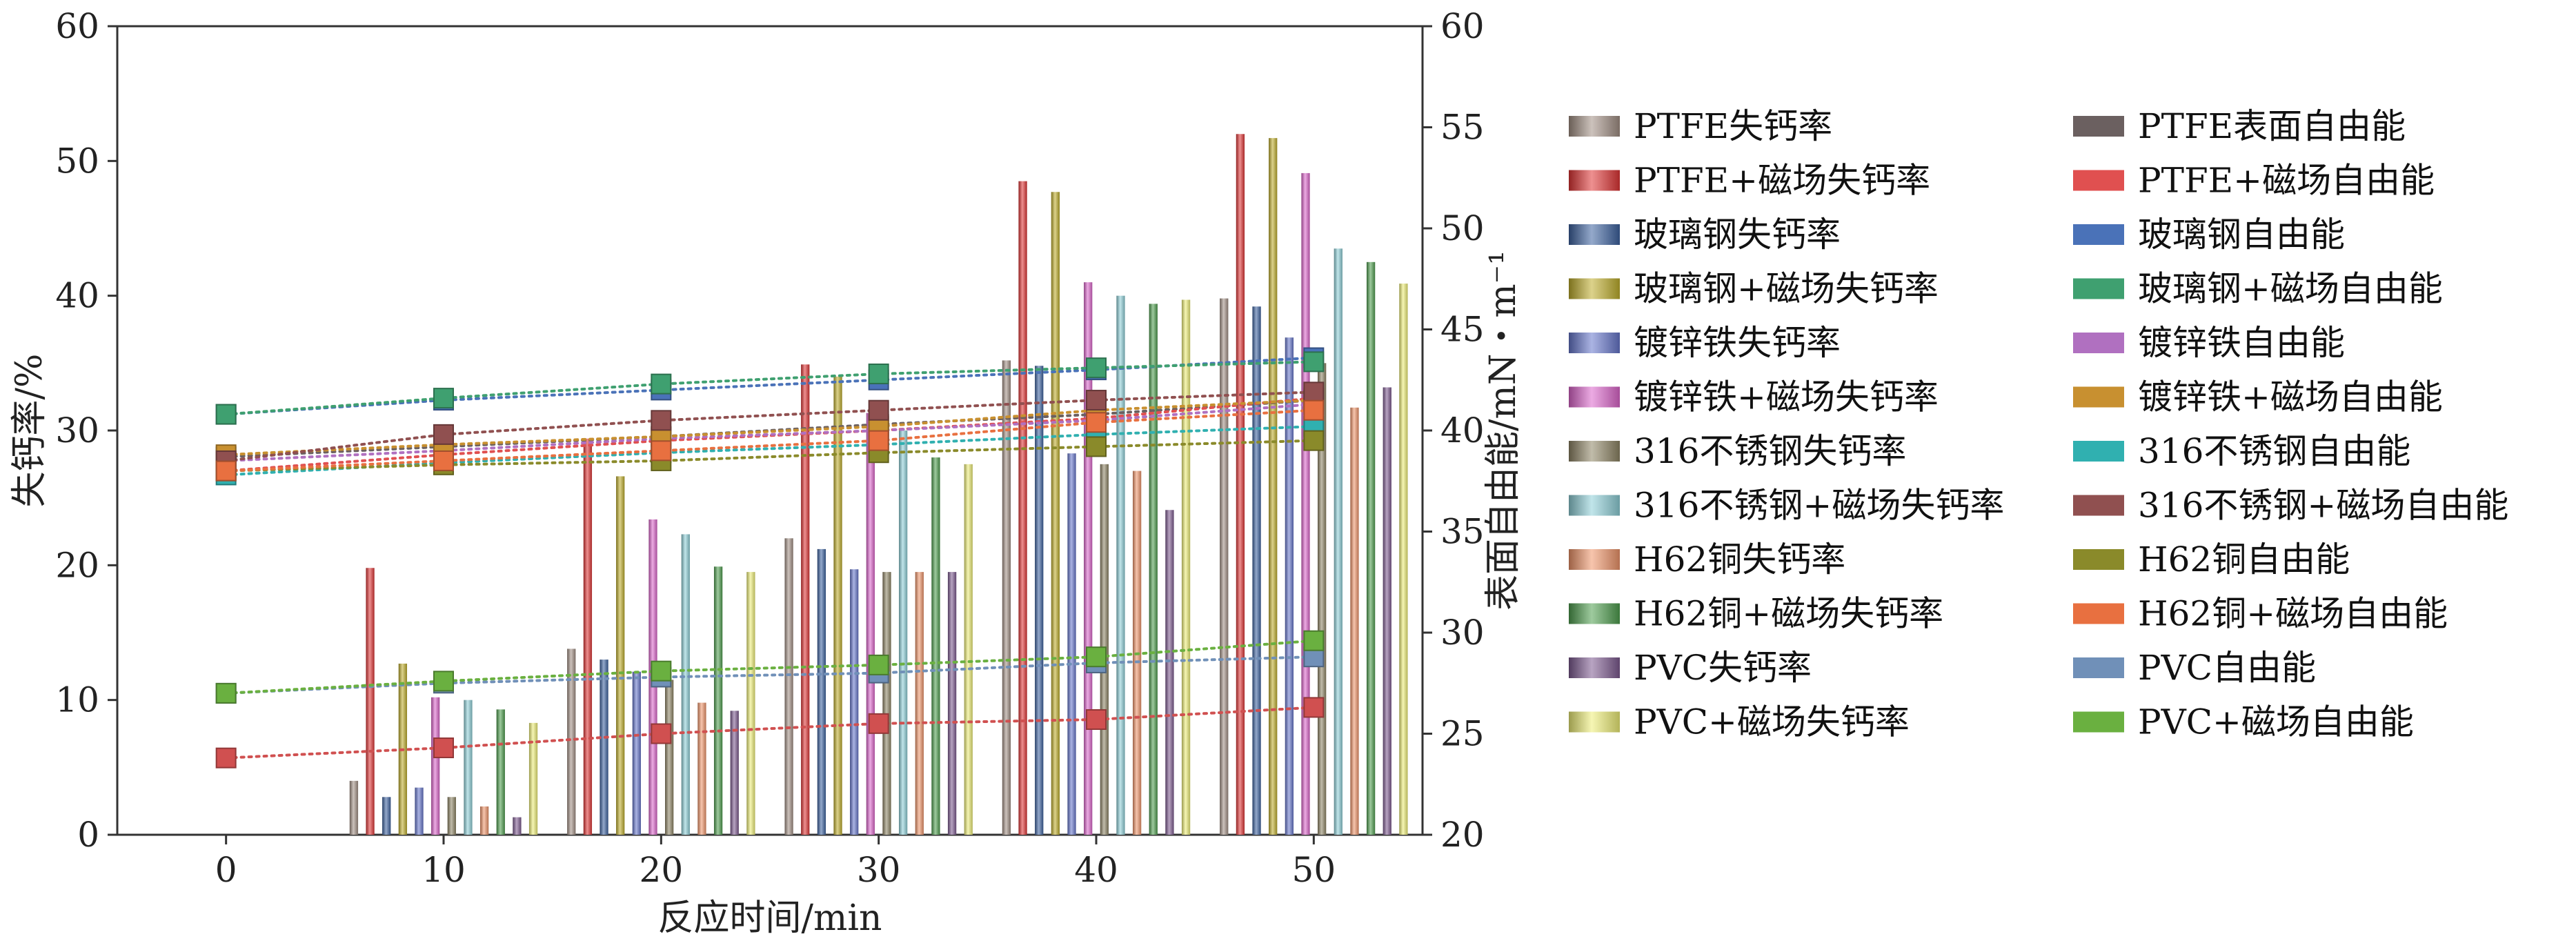 This screenshot has width=2576, height=941. I want to click on legend-label: 镀锌铁+磁场失钙率, so click(1786, 397).